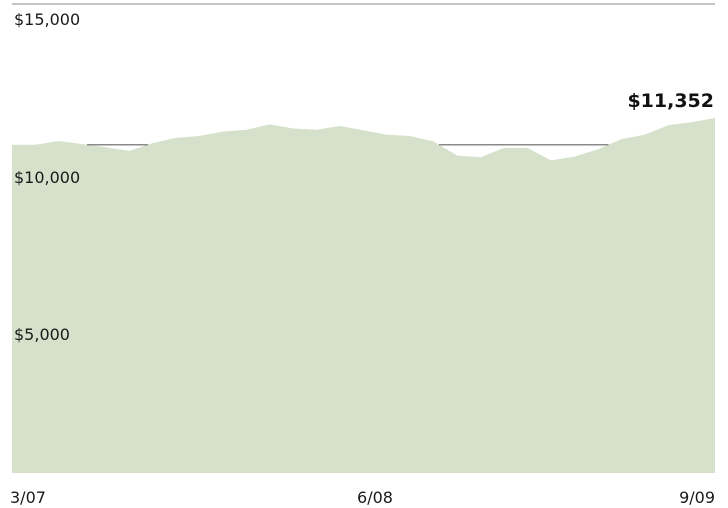  What do you see at coordinates (375, 497) in the screenshot?
I see `x-tick-label: 6/08` at bounding box center [375, 497].